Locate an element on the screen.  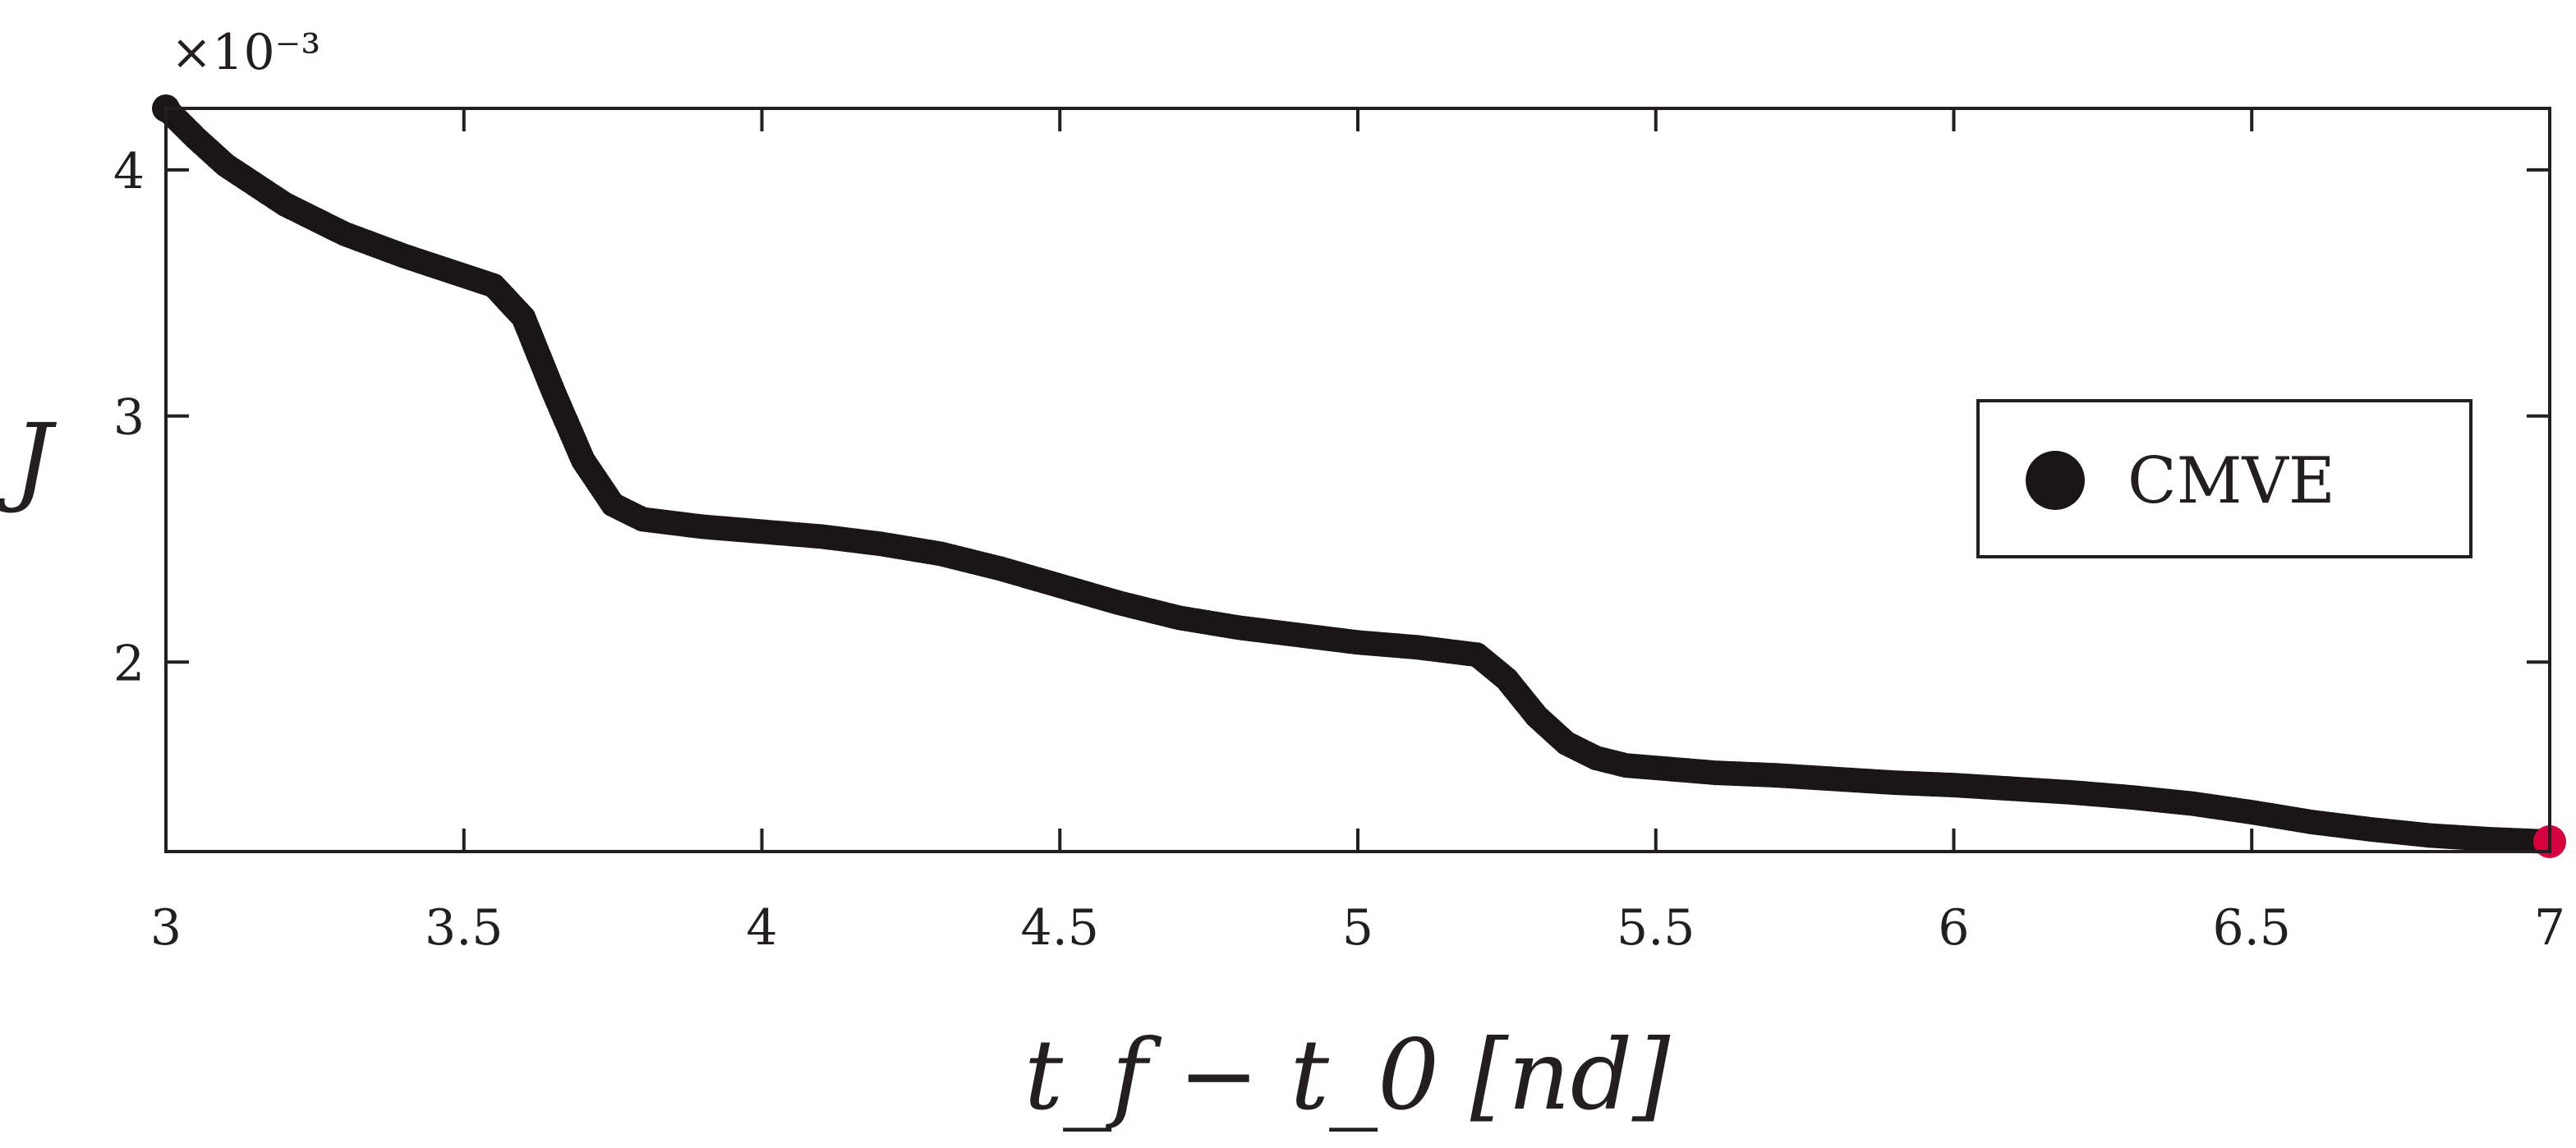
x-tick-labels: 3 3.5 4 4.5 5 5.5 6 6.5 7 is located at coordinates (1357, 928).